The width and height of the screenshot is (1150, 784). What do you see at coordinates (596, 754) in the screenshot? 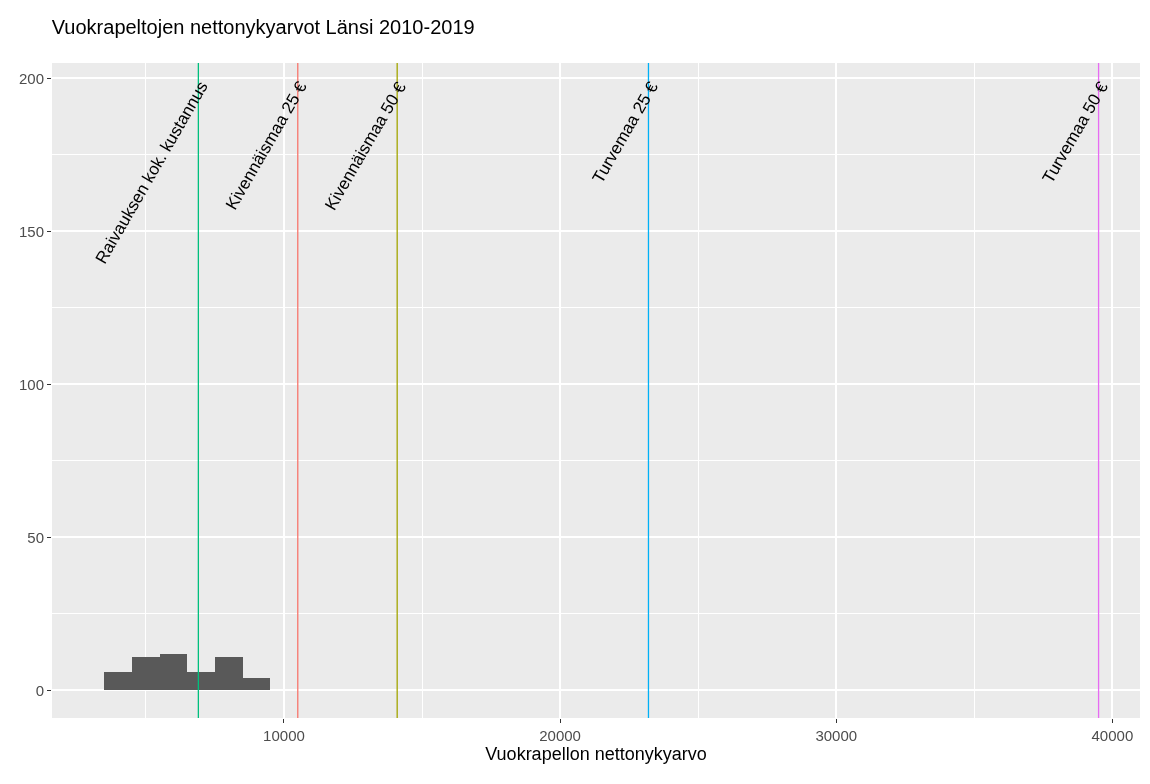
I see `x-axis-title: Vuokrapellon nettonykyarvo` at bounding box center [596, 754].